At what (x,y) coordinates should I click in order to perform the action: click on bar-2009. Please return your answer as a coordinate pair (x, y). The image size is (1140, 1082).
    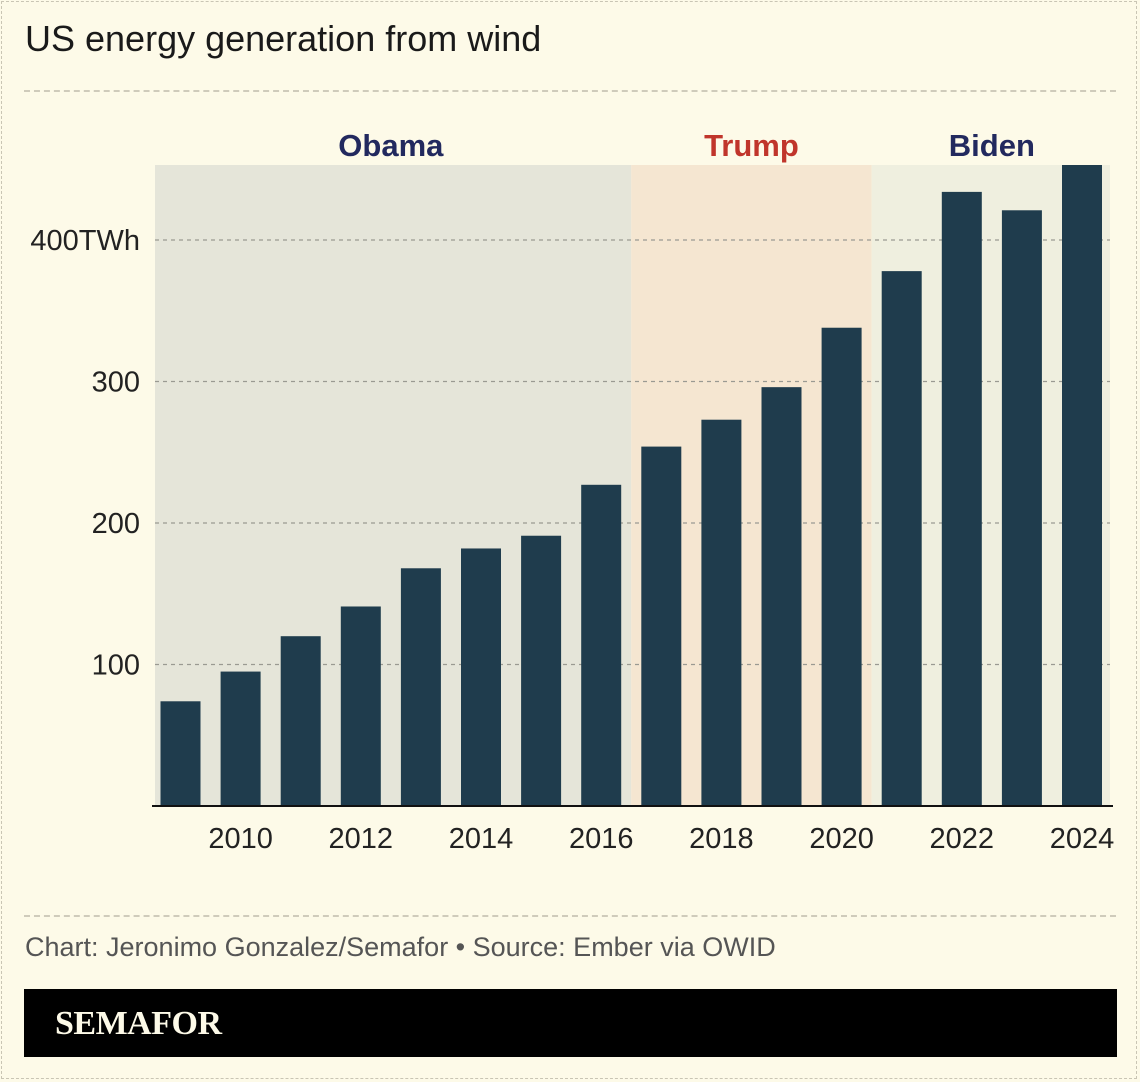
    Looking at the image, I should click on (180, 753).